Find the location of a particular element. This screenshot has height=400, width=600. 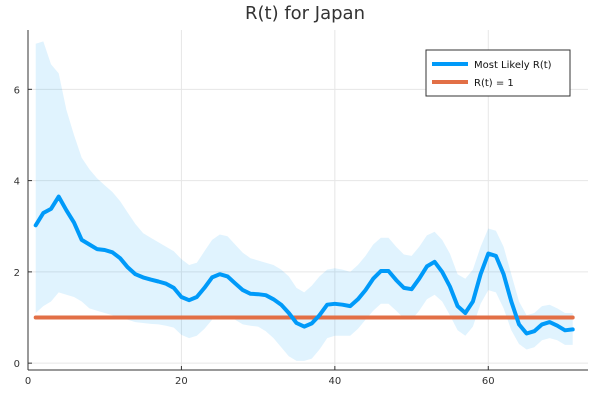

y-ticks: 0 2 4 6 is located at coordinates (23, 227).